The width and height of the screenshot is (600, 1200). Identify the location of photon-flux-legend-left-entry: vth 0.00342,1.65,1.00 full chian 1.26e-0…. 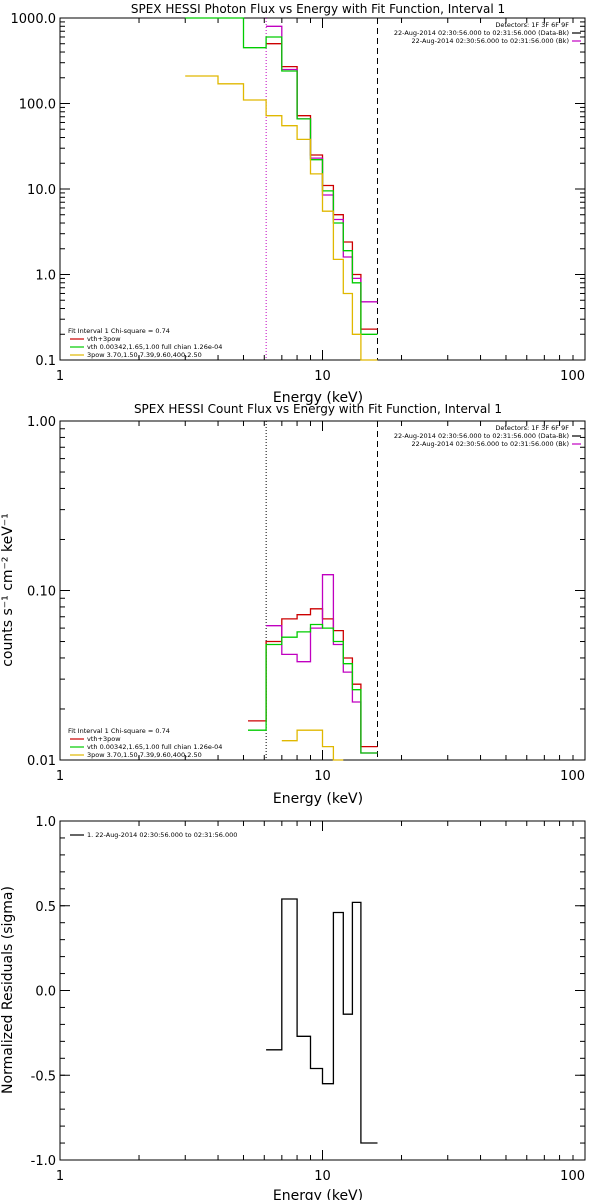
(154, 347).